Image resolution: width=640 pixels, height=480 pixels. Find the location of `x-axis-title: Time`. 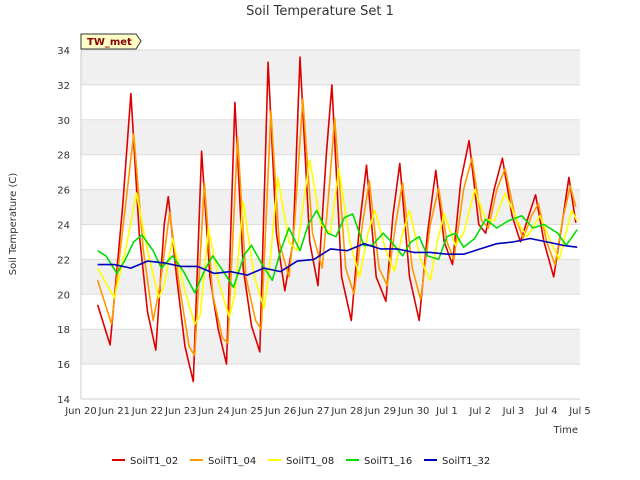

x-axis-title: Time is located at coordinates (565, 430).